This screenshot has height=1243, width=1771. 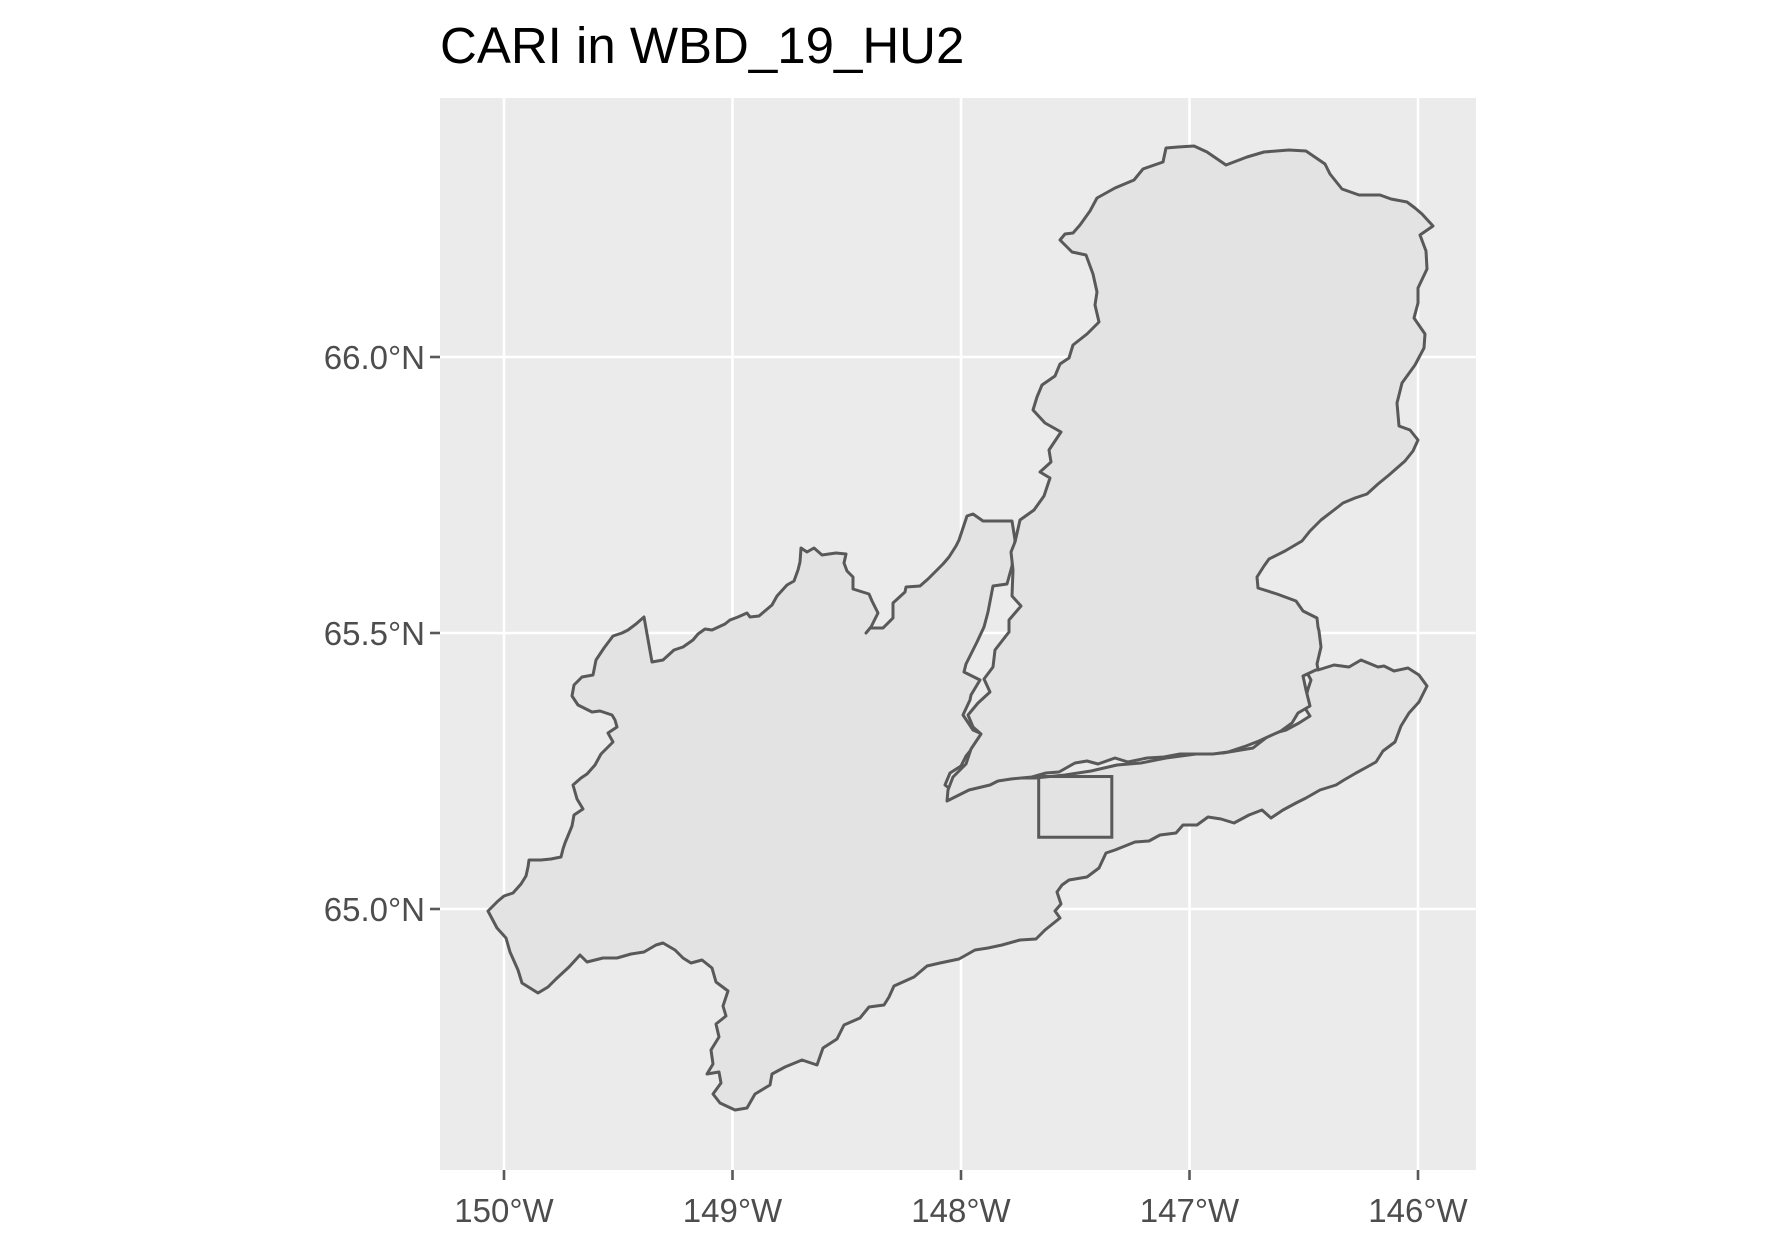 I want to click on y-axis-labels: 65.0°N 65.5°N 66.0°N, so click(x=374, y=633).